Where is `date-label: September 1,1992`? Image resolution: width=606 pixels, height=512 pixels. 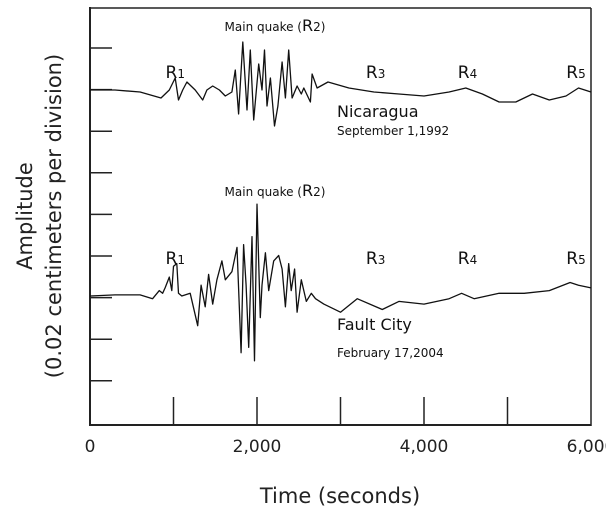
date-label: September 1,1992 is located at coordinates (393, 131).